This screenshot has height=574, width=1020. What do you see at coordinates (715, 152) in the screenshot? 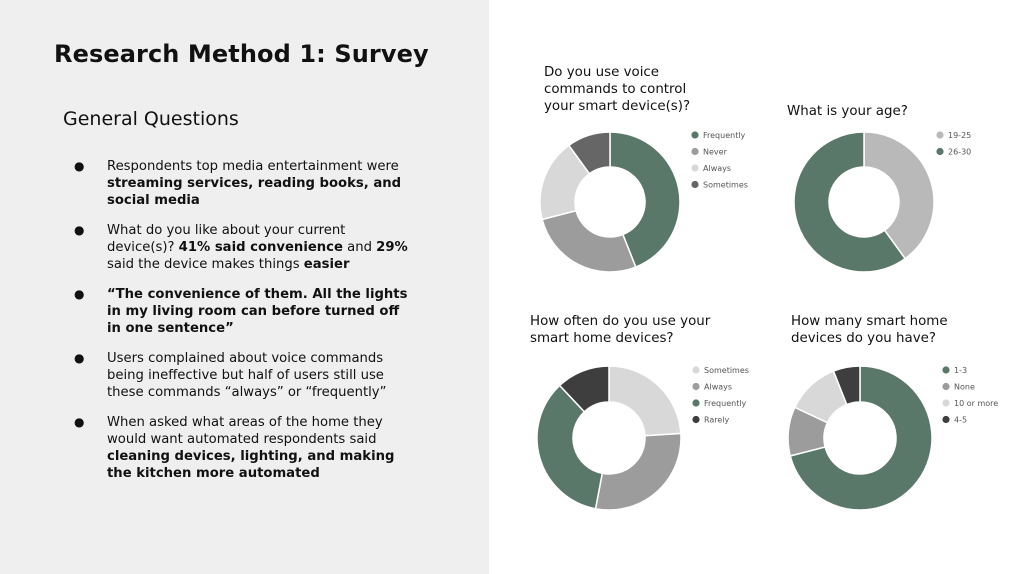
I see `legend-label: Never` at bounding box center [715, 152].